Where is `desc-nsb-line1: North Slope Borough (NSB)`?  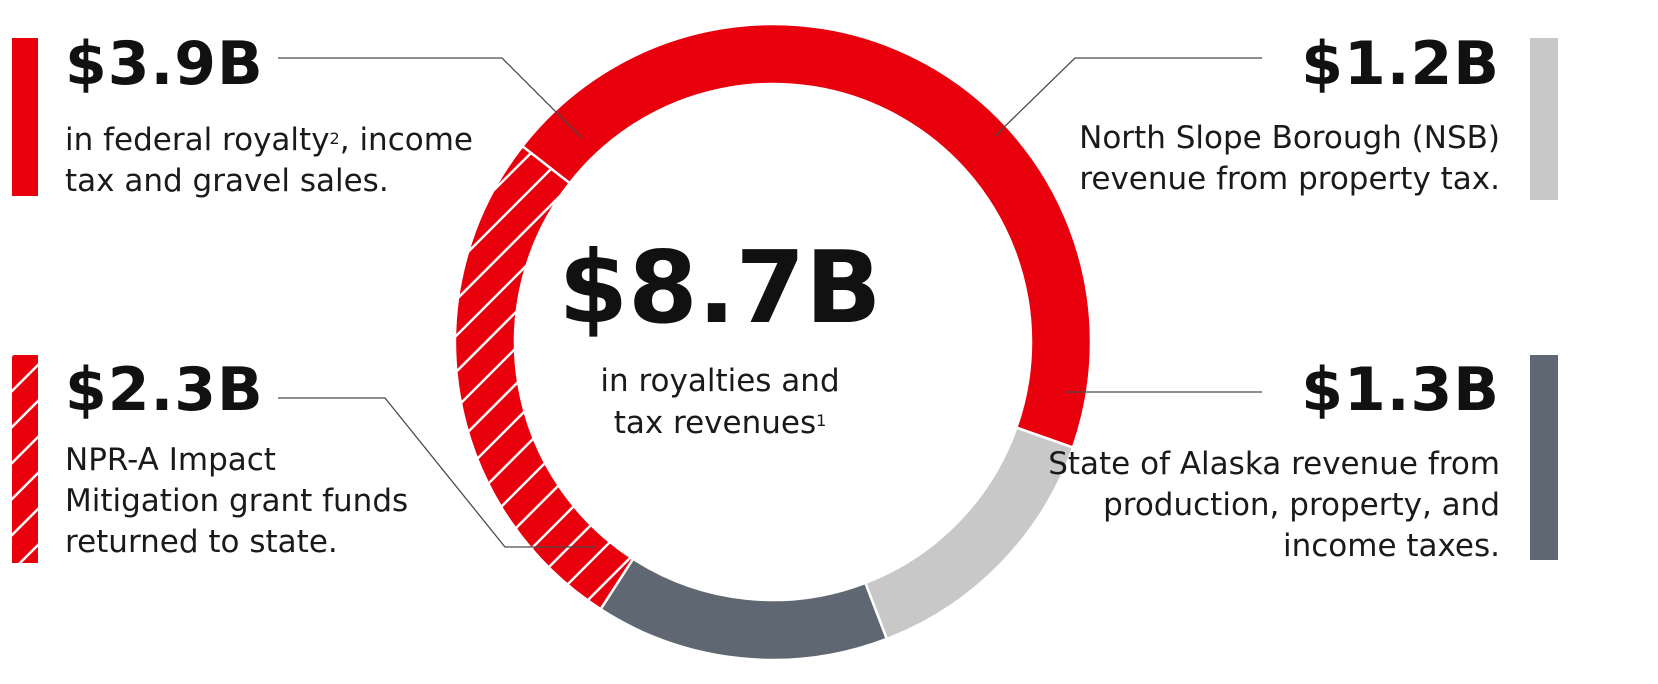
desc-nsb-line1: North Slope Borough (NSB) is located at coordinates (1289, 138).